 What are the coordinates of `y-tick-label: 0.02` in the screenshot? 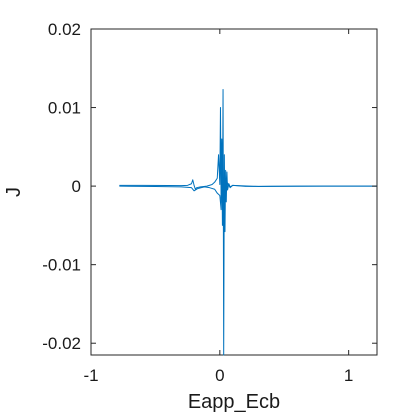 It's located at (64, 29).